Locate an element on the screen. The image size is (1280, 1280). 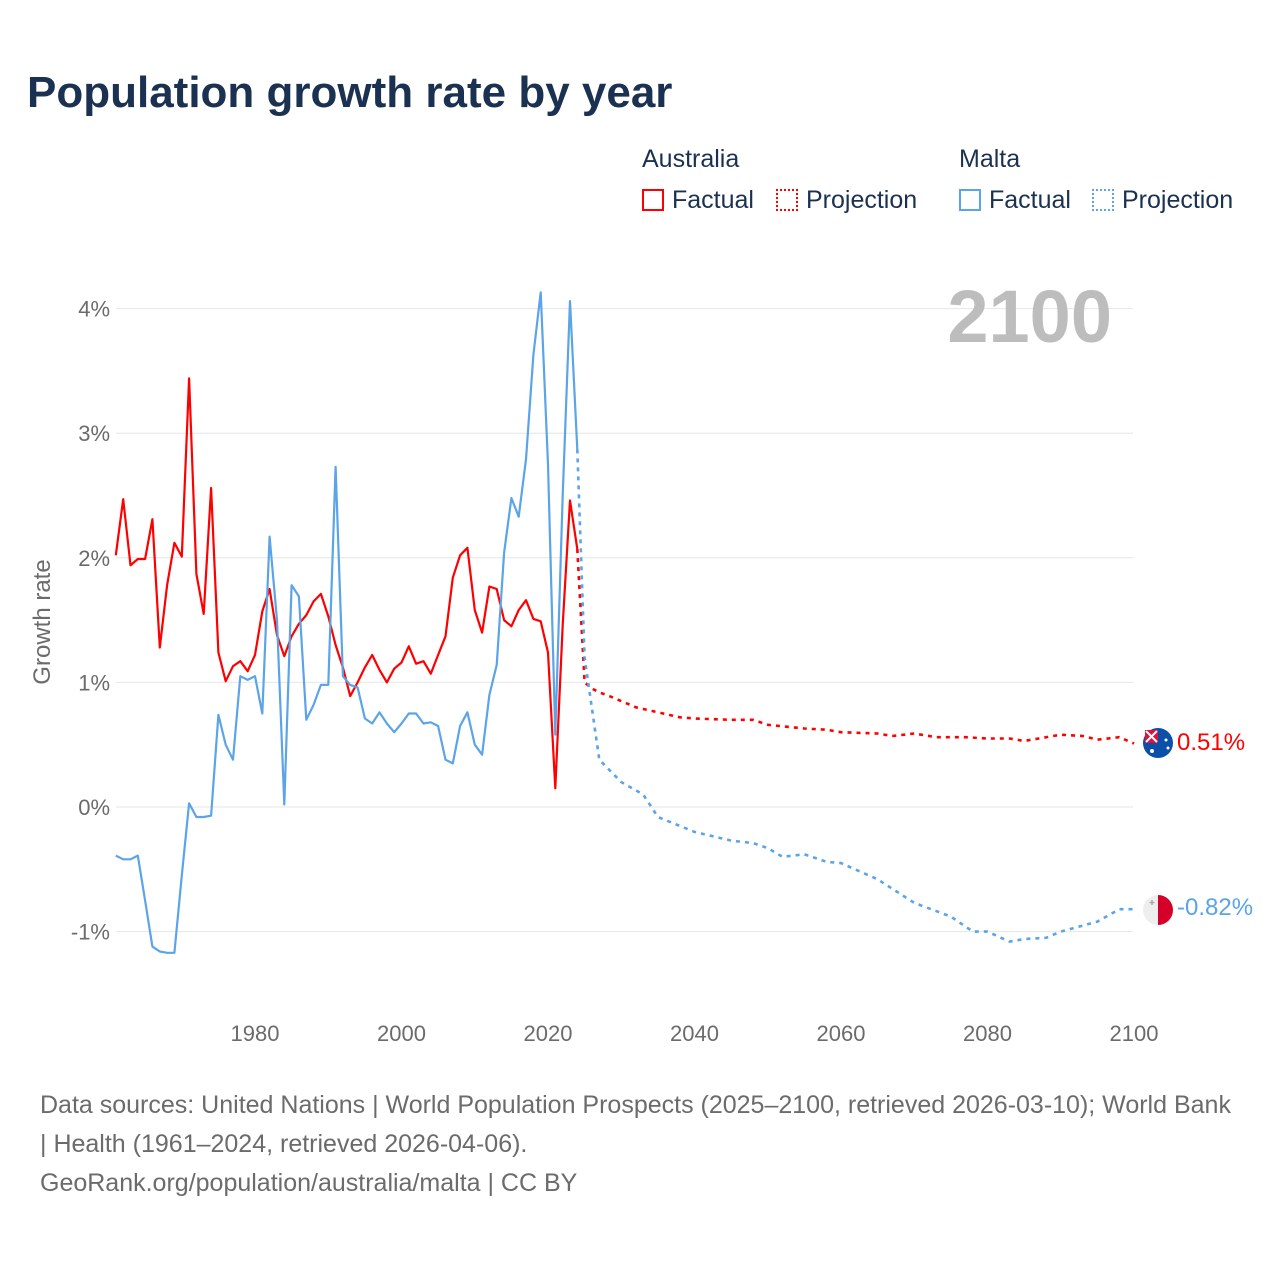
legend-malta-projection: Projection is located at coordinates (1162, 200).